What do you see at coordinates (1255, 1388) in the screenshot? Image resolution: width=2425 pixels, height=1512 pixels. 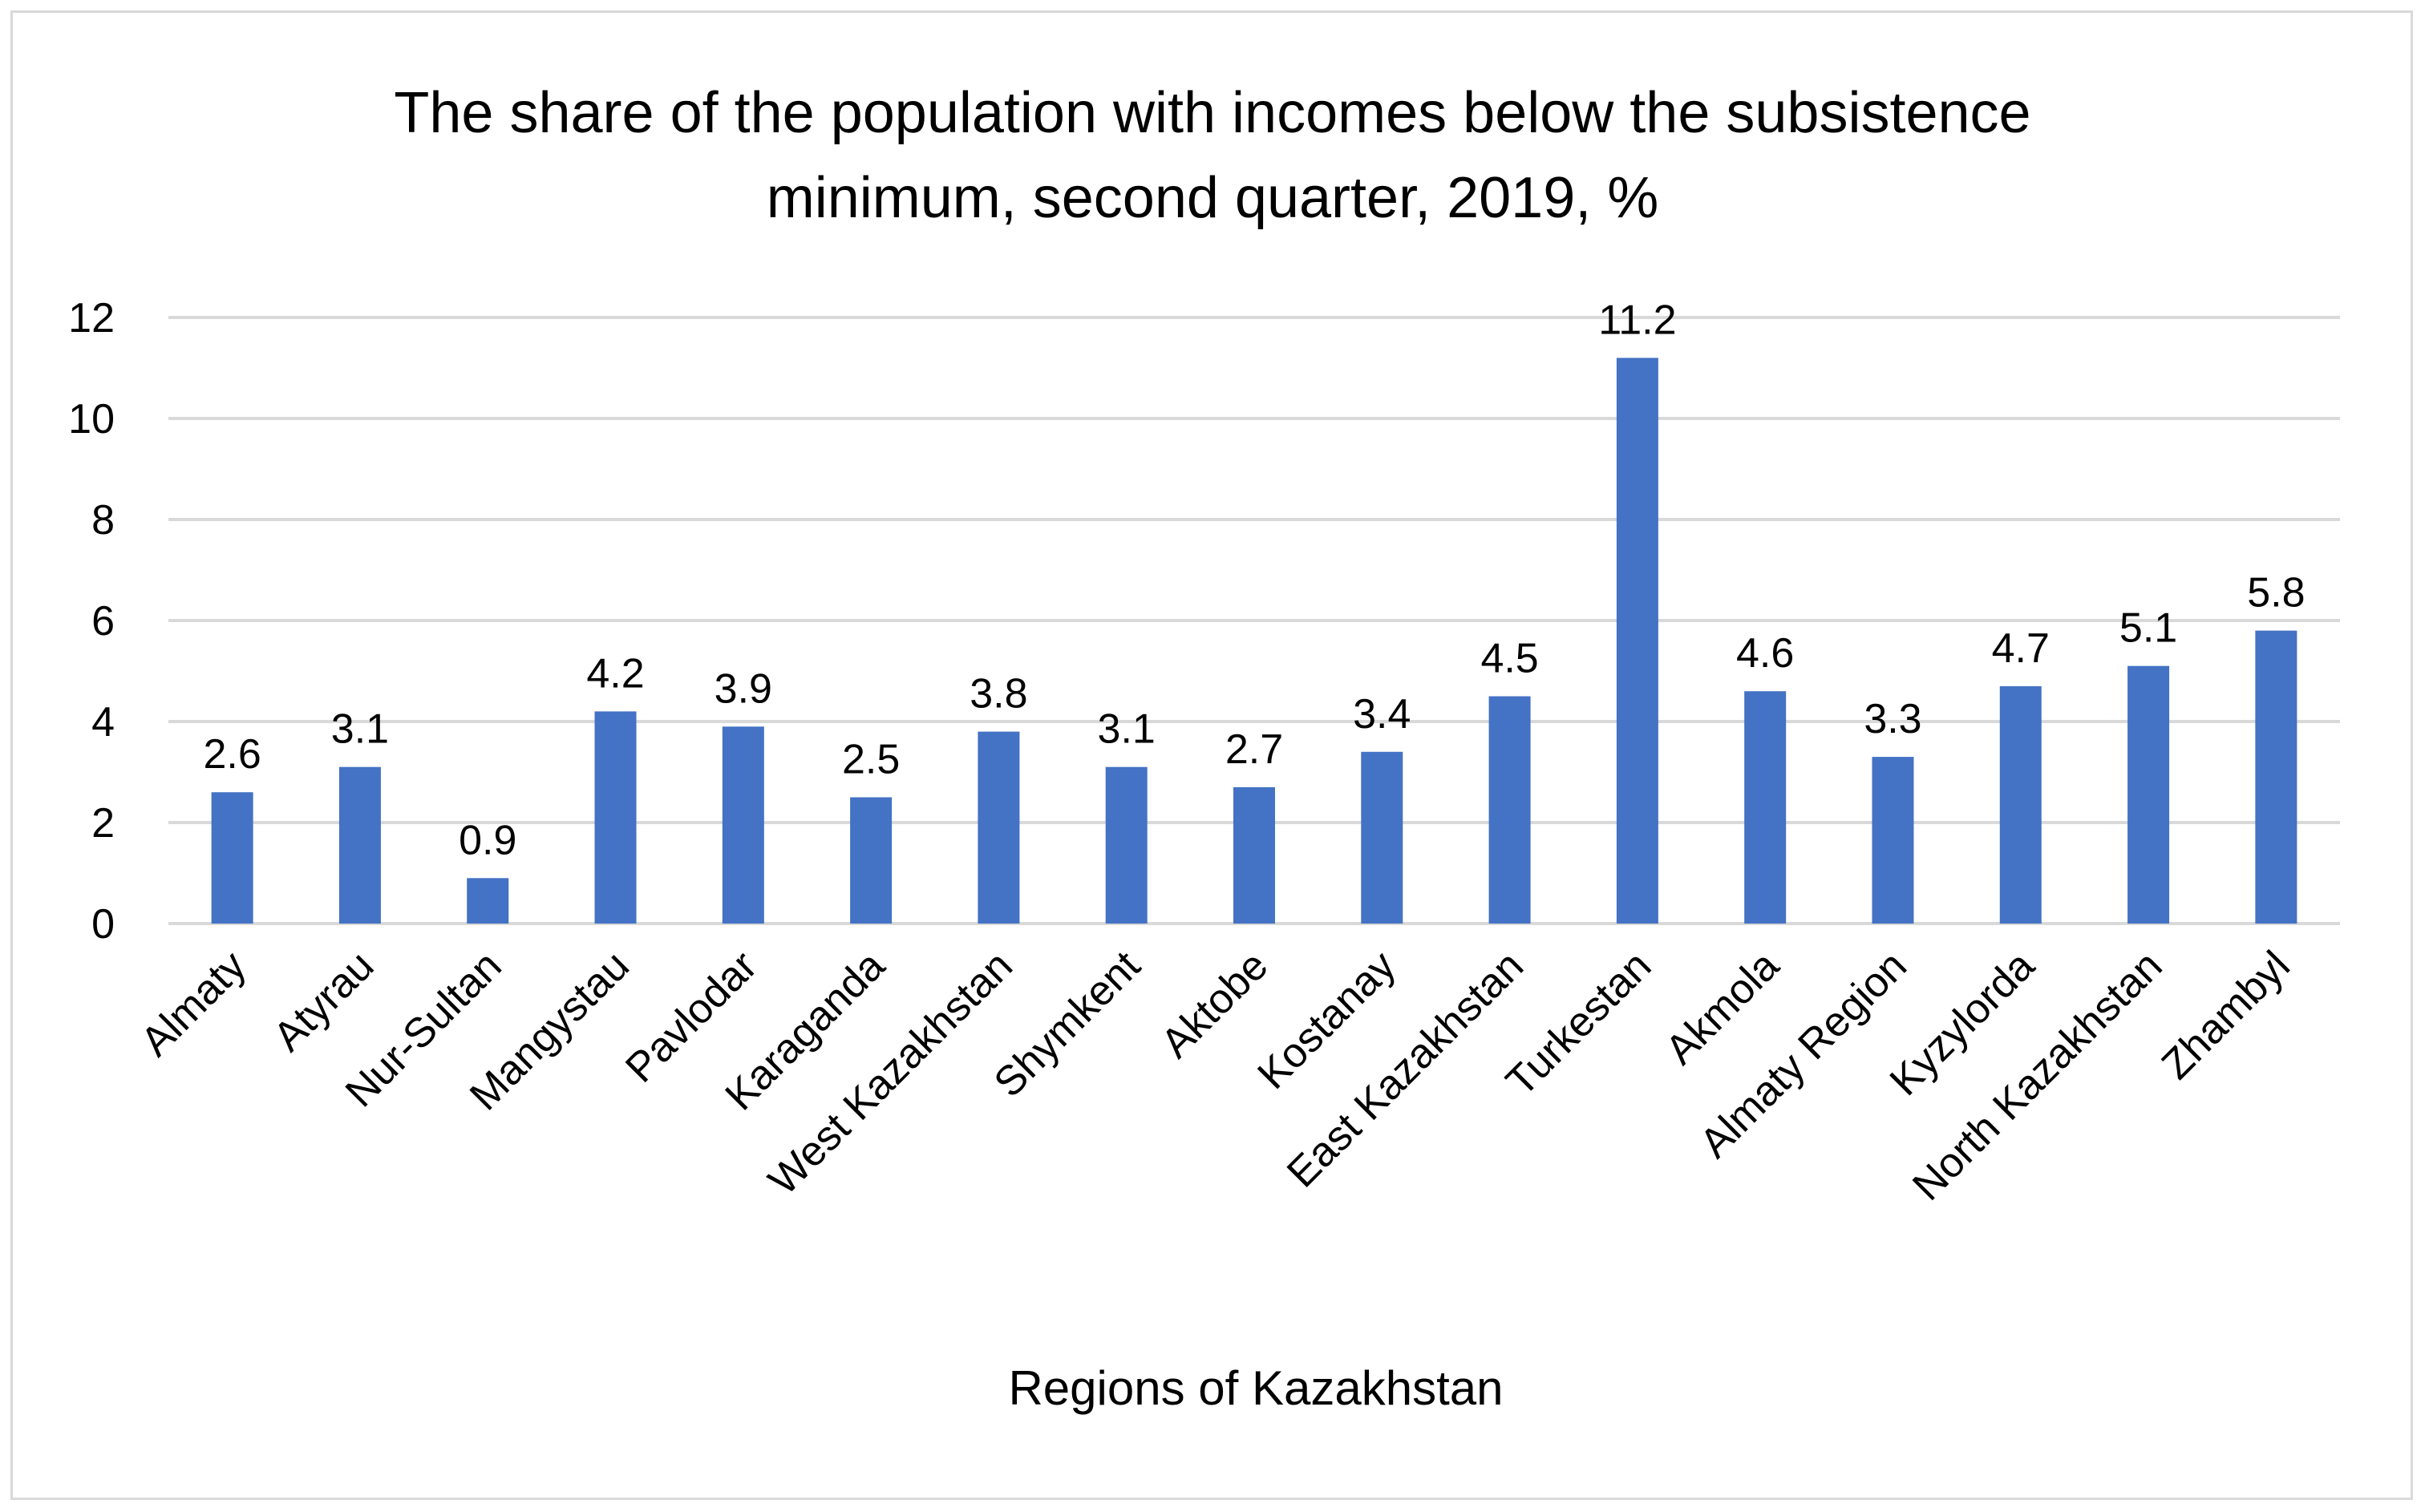 I see `x-axis-title: Regions of Kazakhstan` at bounding box center [1255, 1388].